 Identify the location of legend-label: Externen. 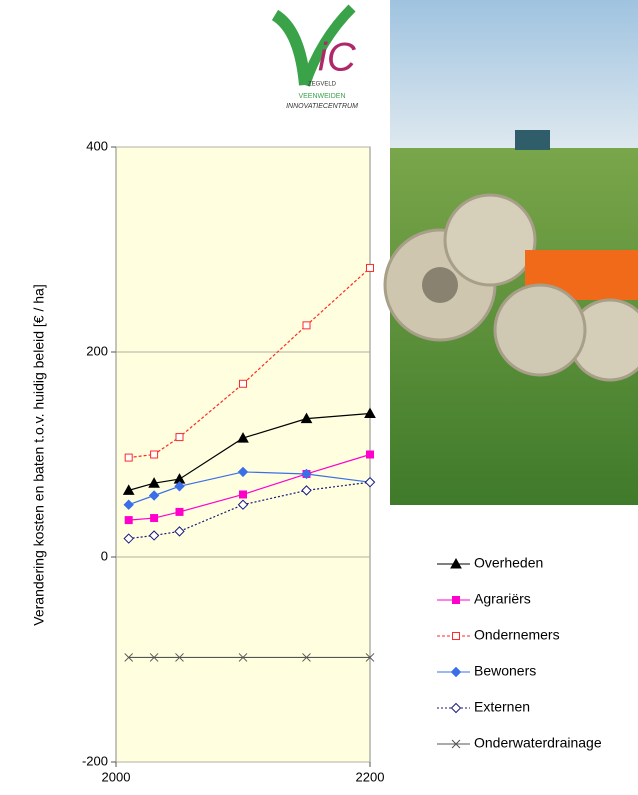
(502, 707).